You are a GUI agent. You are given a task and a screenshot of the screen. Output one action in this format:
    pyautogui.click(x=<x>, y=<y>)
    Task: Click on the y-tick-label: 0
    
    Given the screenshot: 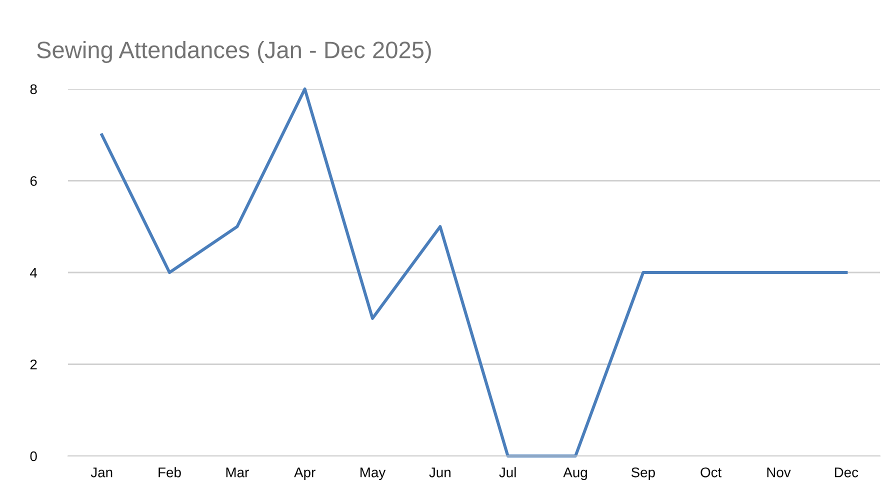 What is the action you would take?
    pyautogui.click(x=33, y=456)
    